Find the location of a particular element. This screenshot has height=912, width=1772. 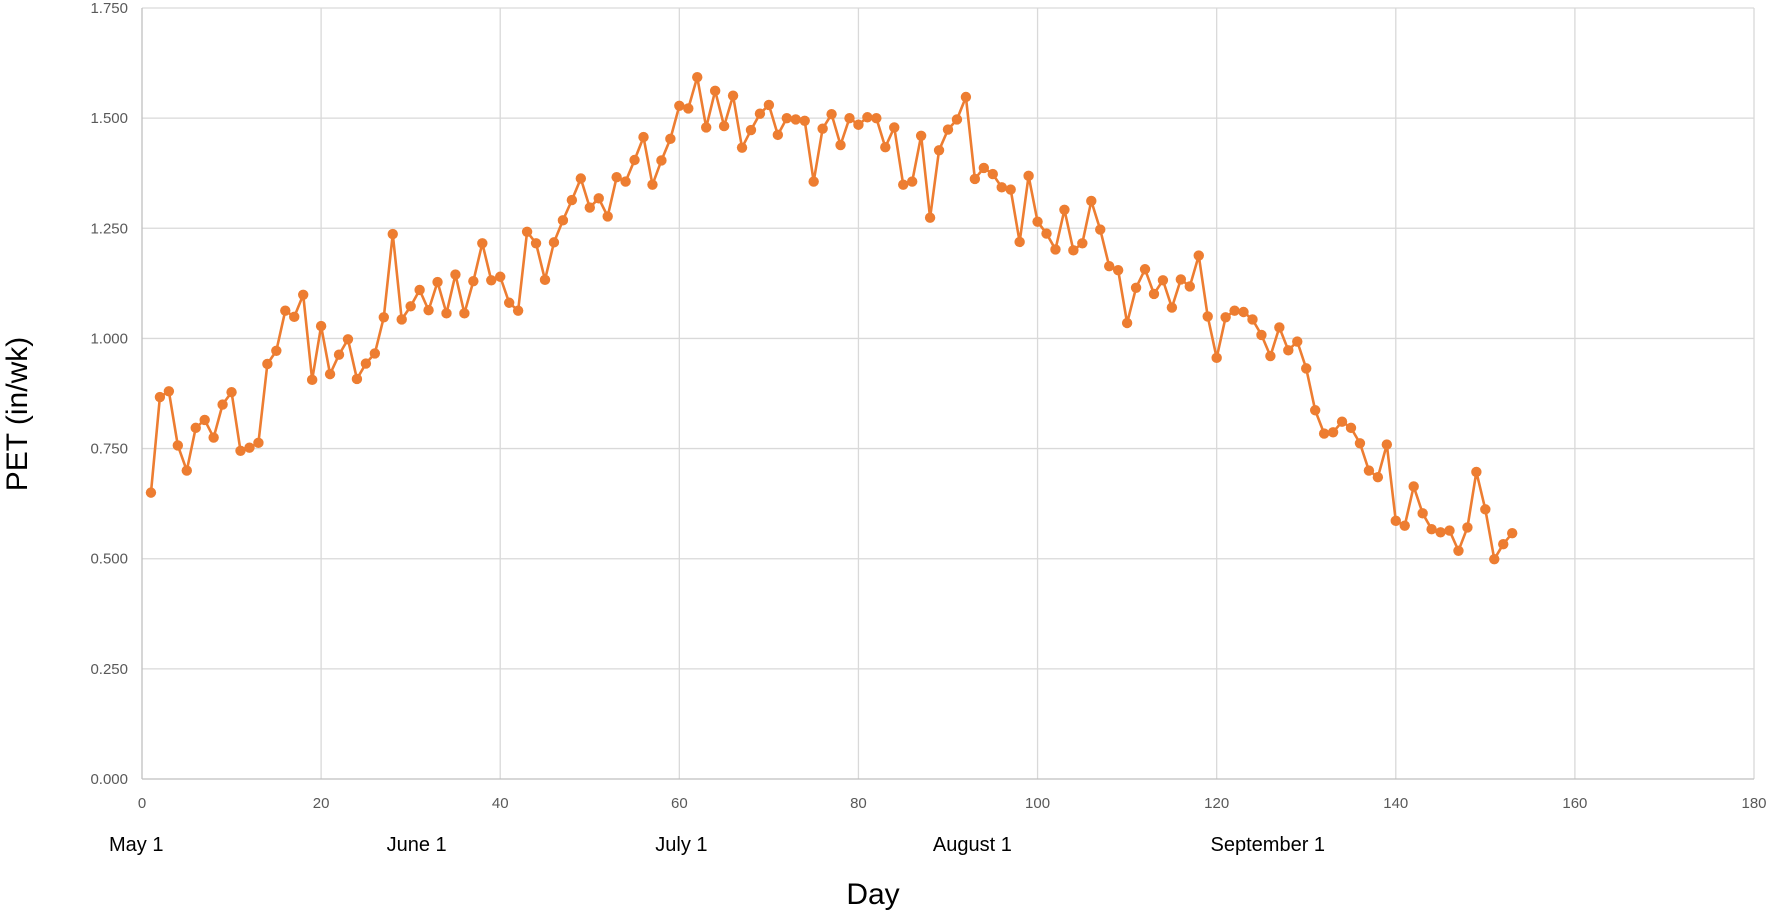

y-tick-label: 1.000 is located at coordinates (109, 338).